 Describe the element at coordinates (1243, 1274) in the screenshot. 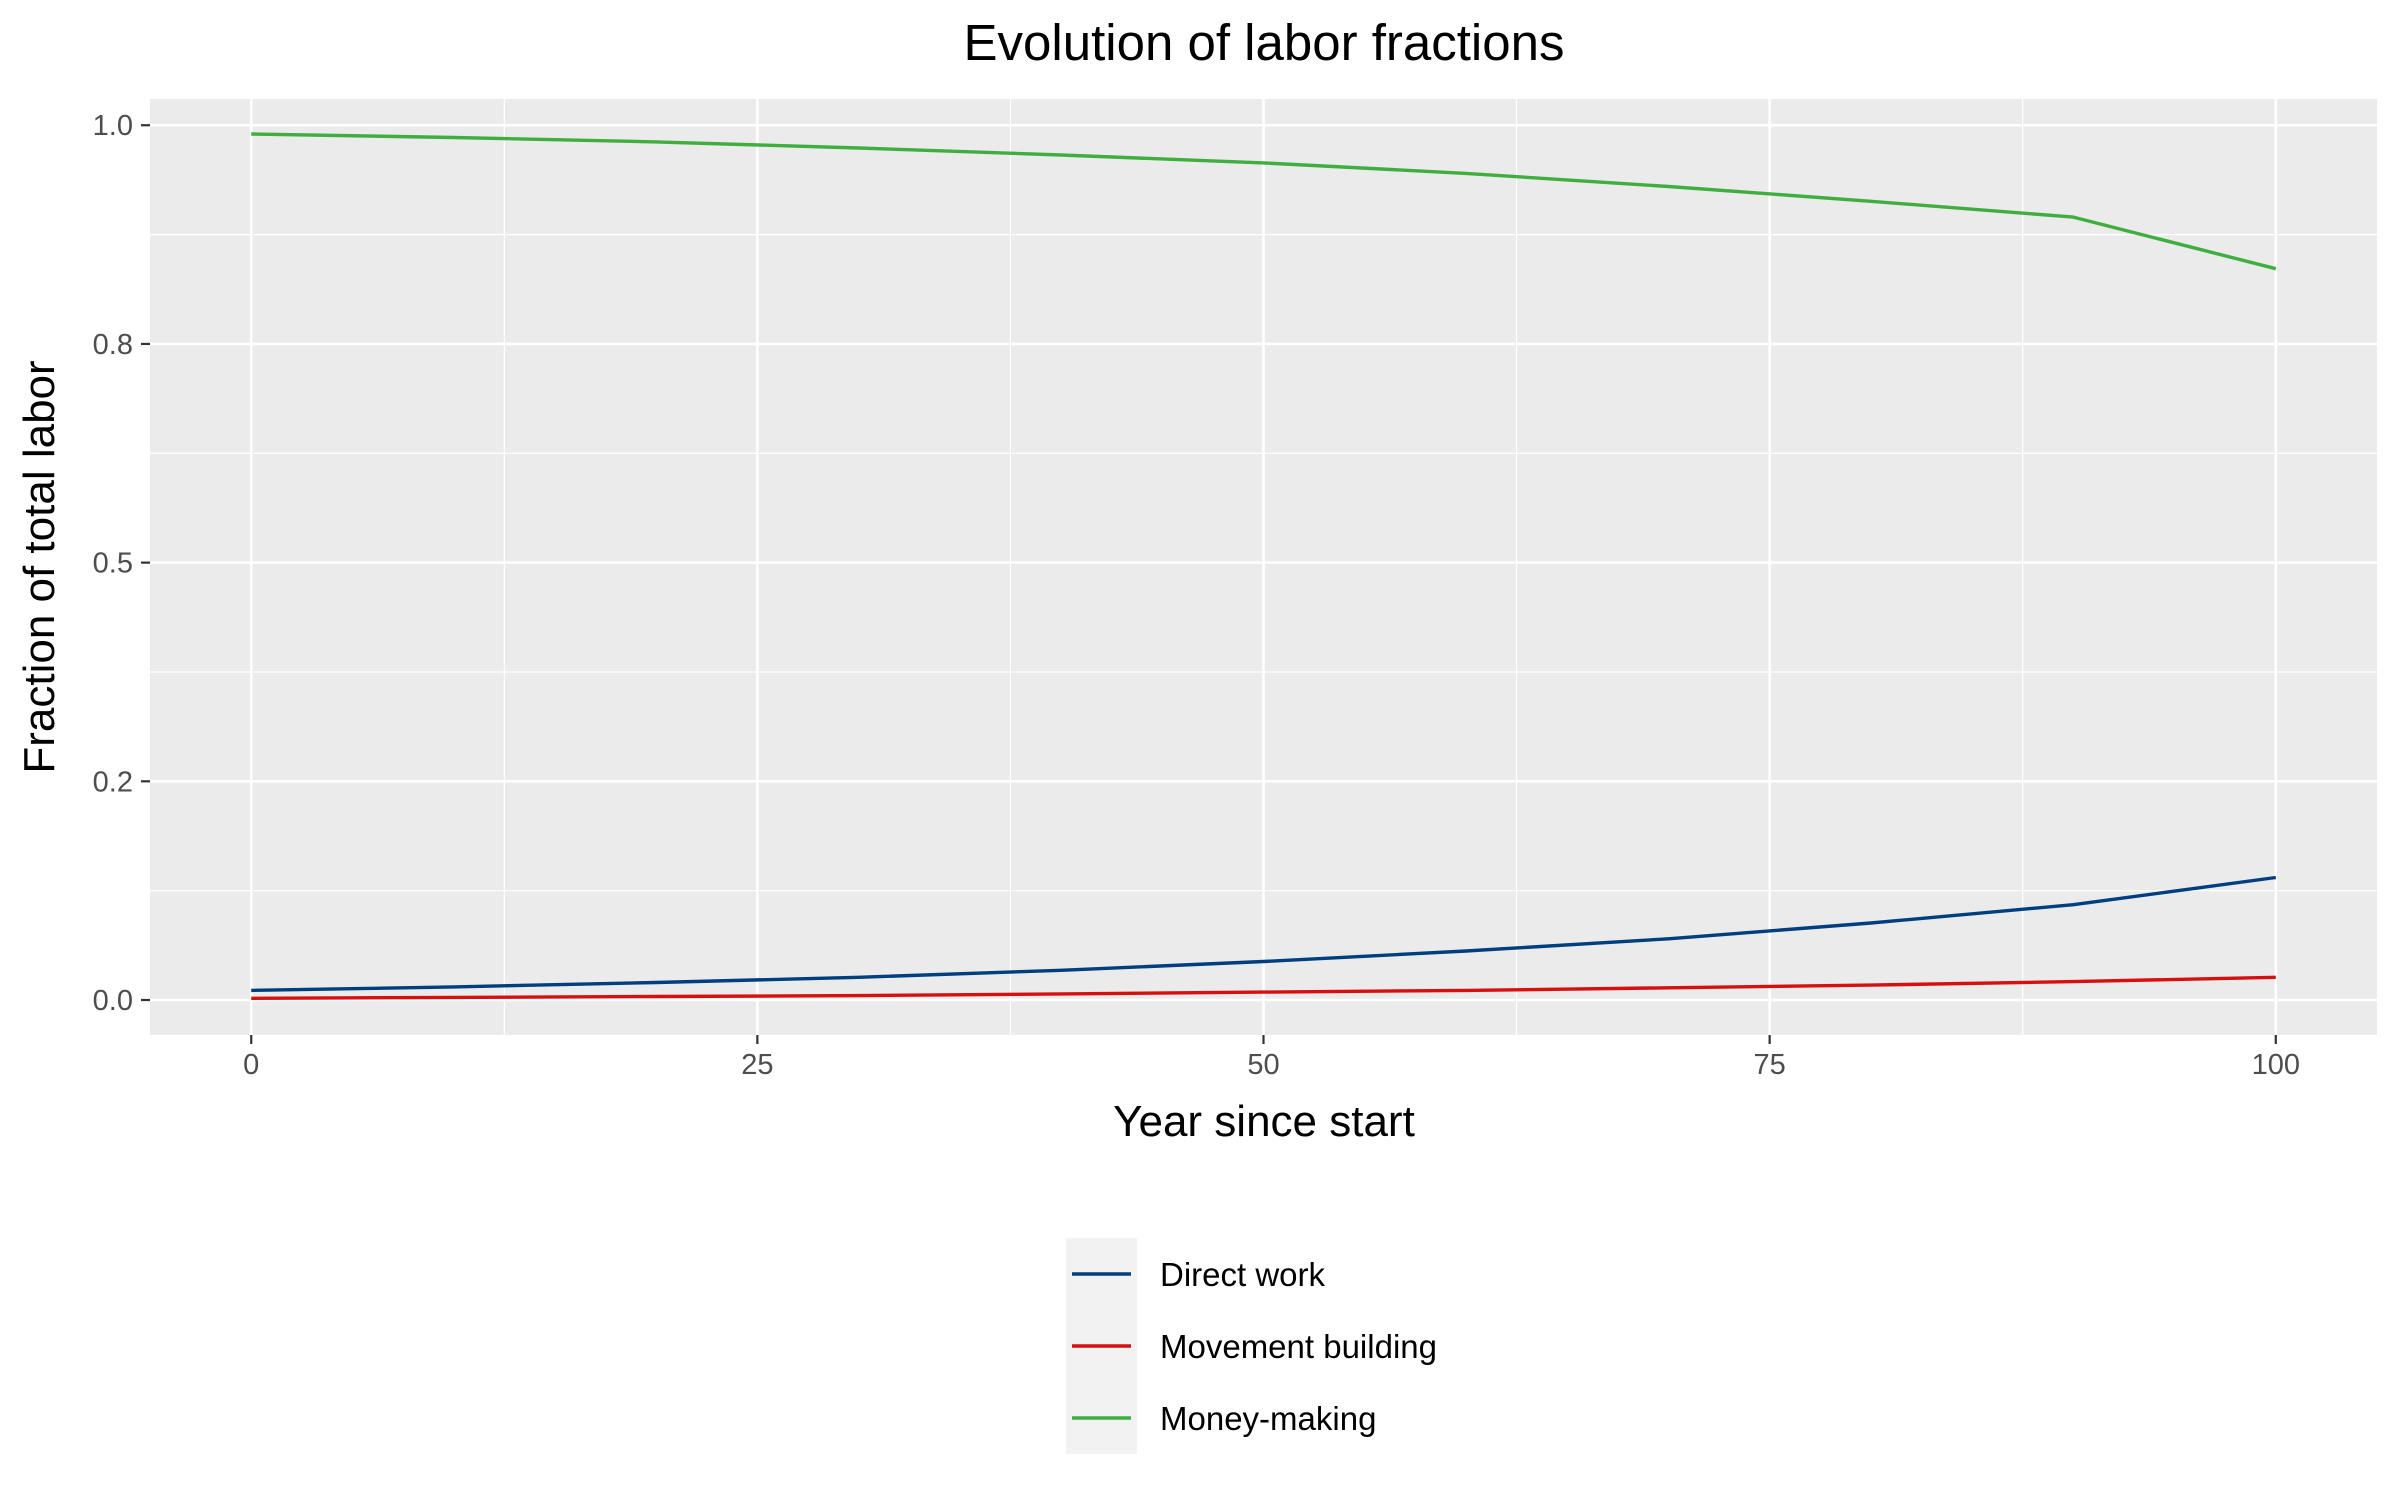

I see `legend-label-direct-work: Direct work` at that location.